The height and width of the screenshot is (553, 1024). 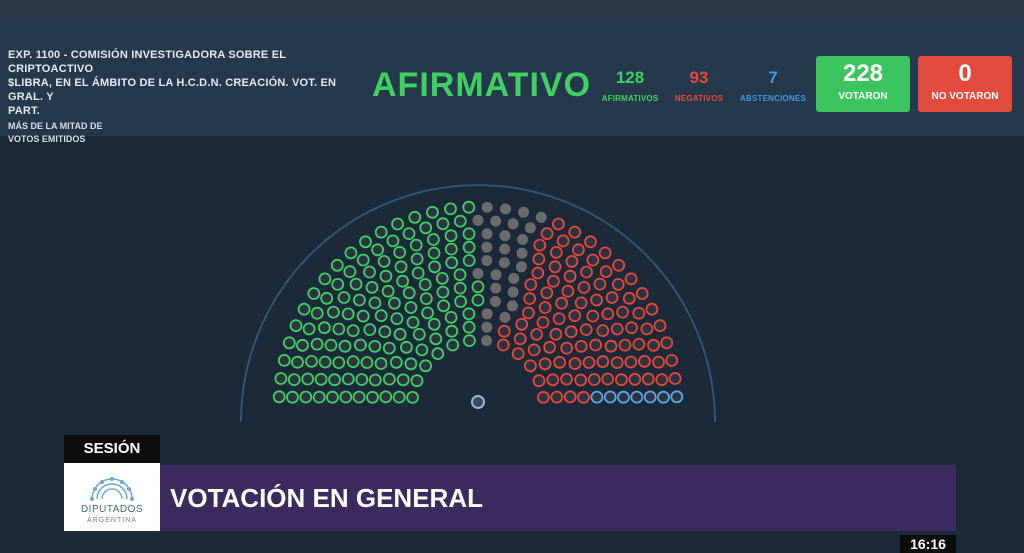 What do you see at coordinates (326, 498) in the screenshot?
I see `vote-title: VOTACIÓN EN GENERAL` at bounding box center [326, 498].